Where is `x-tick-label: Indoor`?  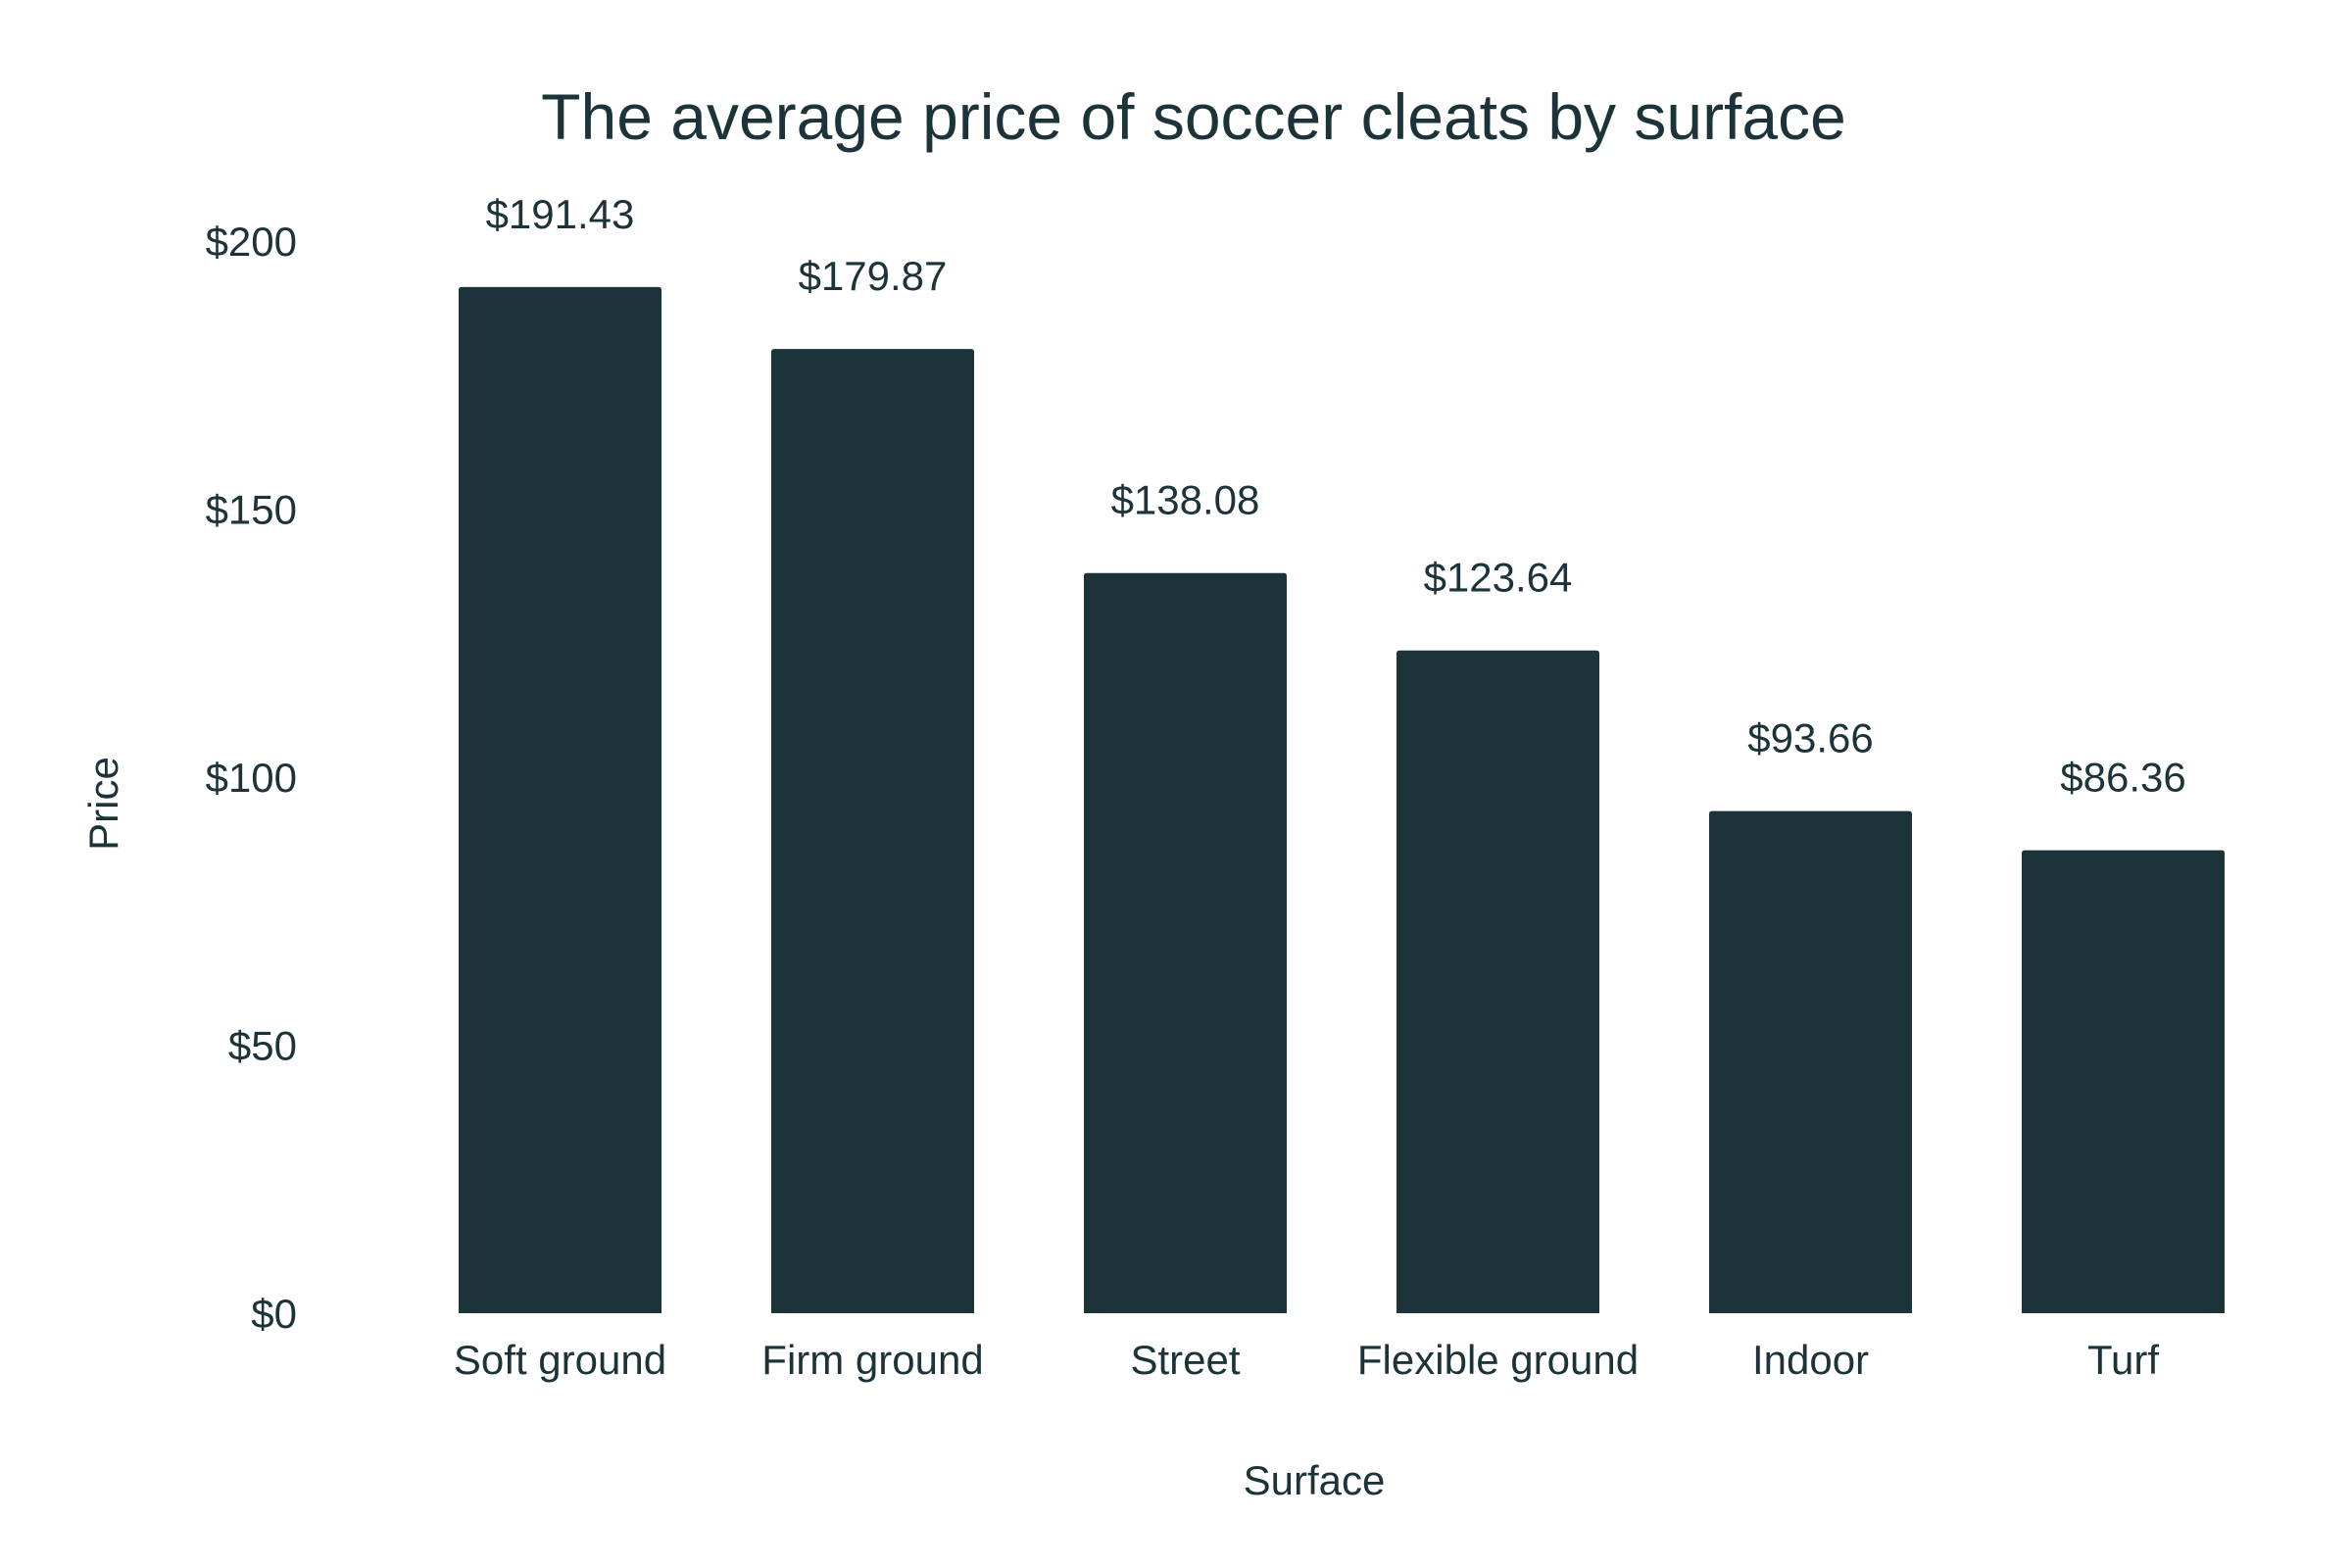
x-tick-label: Indoor is located at coordinates (1810, 1360).